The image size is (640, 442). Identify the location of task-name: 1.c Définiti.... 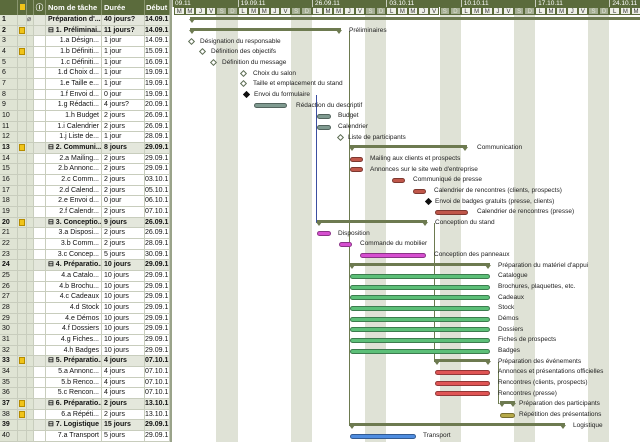
(74, 62).